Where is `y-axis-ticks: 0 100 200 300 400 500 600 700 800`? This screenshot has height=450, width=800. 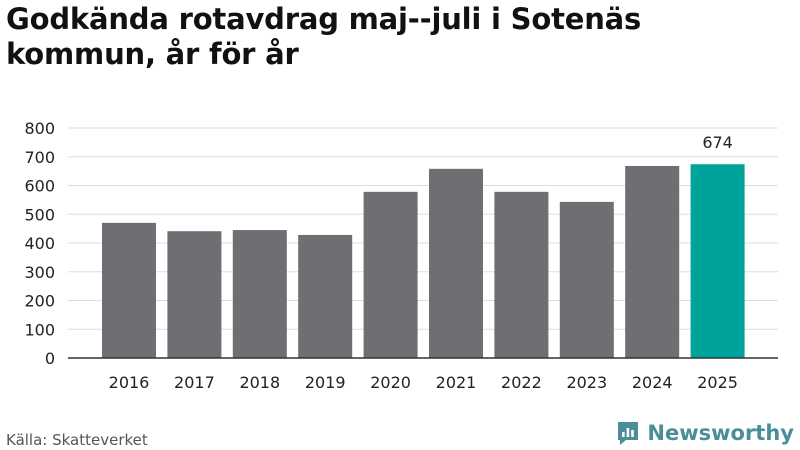 y-axis-ticks: 0 100 200 300 400 500 600 700 800 is located at coordinates (39, 243).